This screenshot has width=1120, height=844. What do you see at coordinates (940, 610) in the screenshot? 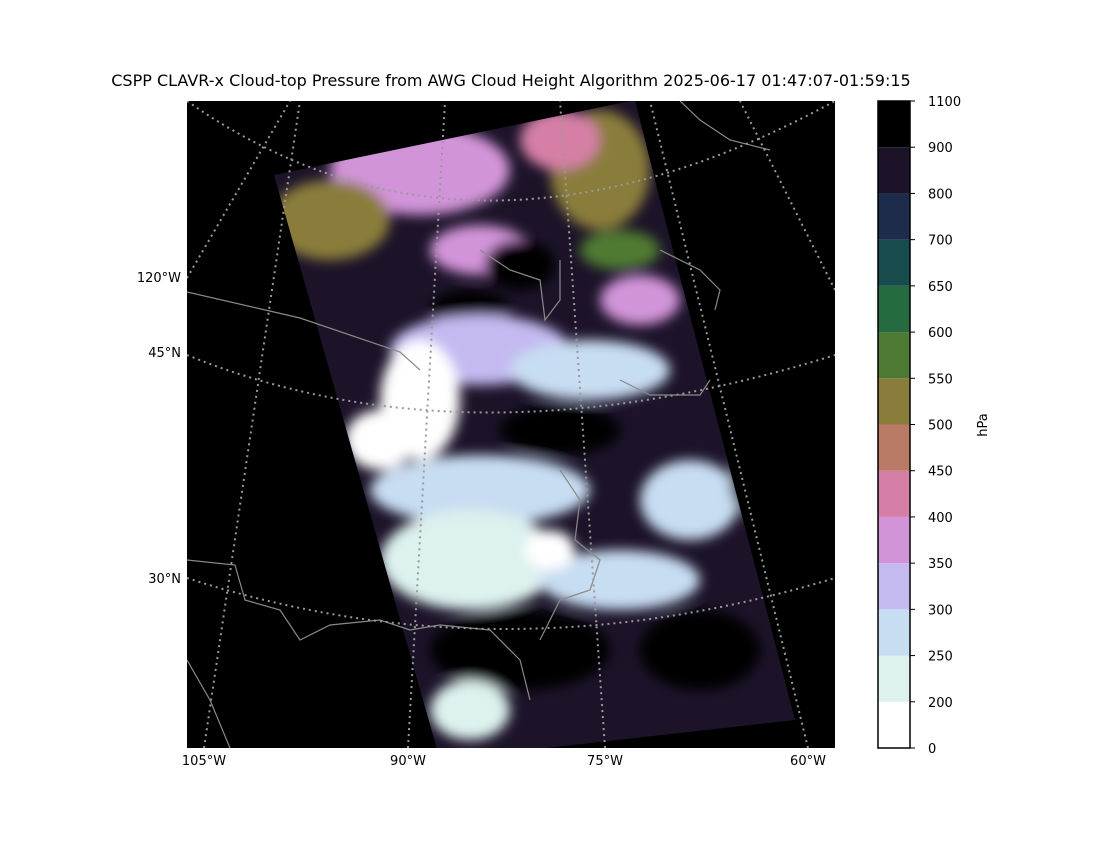
I see `colorbar-tick-label: 300` at bounding box center [940, 610].